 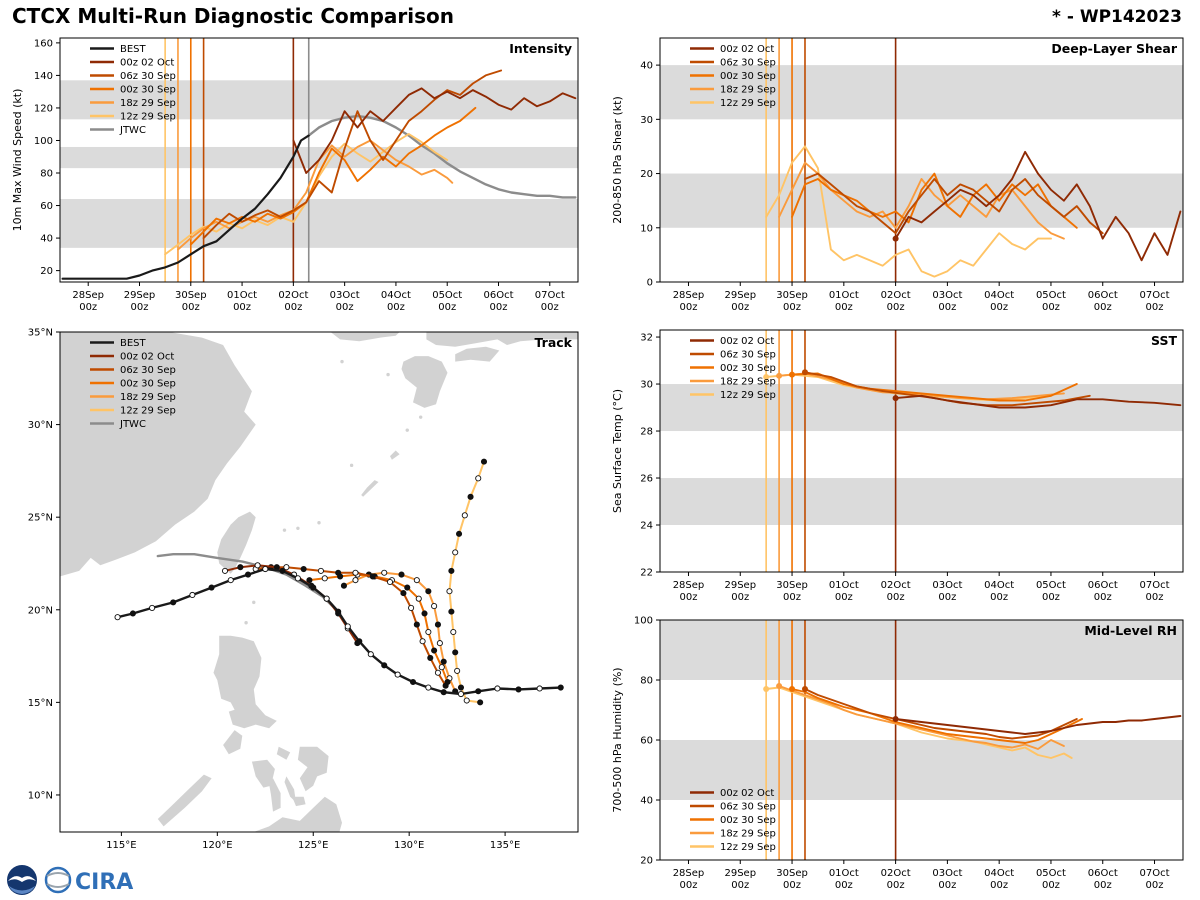 What do you see at coordinates (896, 301) in the screenshot?
I see `x-tick-label: 02Oct 00z` at bounding box center [896, 301].